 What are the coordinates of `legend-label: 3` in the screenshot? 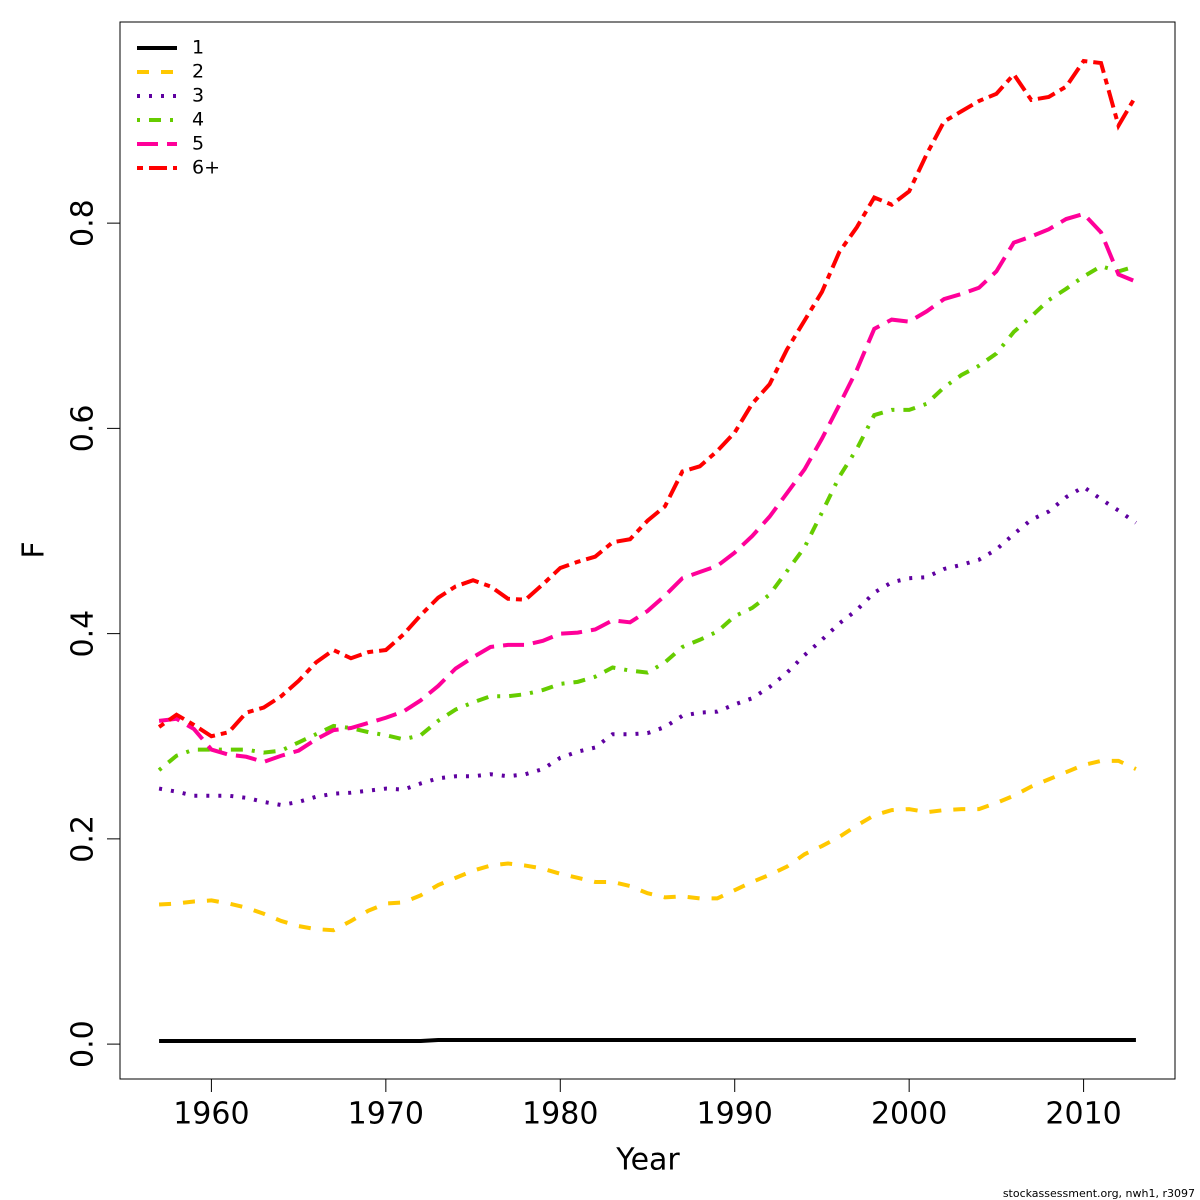 It's located at (198, 96).